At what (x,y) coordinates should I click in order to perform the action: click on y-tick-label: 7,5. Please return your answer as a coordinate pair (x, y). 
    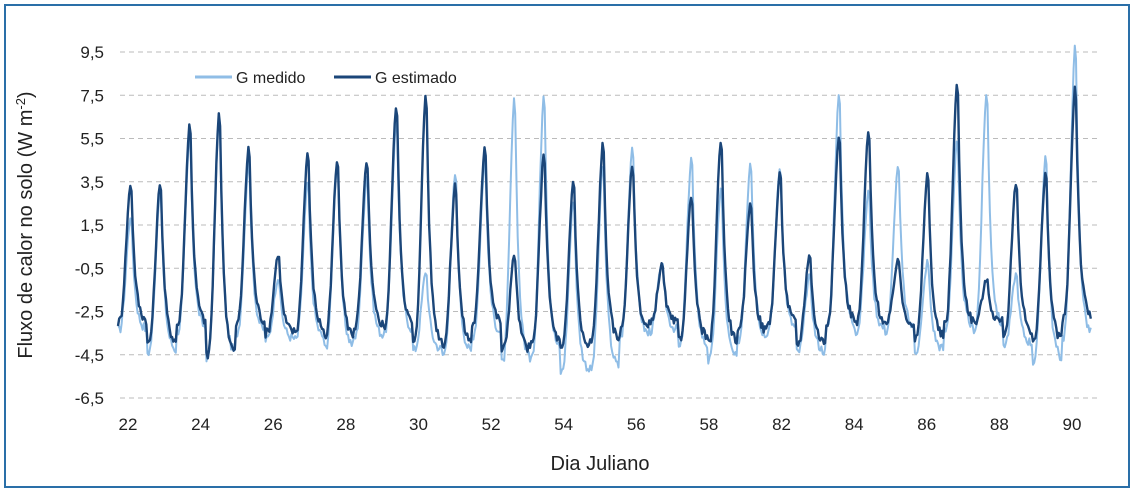
    Looking at the image, I should click on (92, 95).